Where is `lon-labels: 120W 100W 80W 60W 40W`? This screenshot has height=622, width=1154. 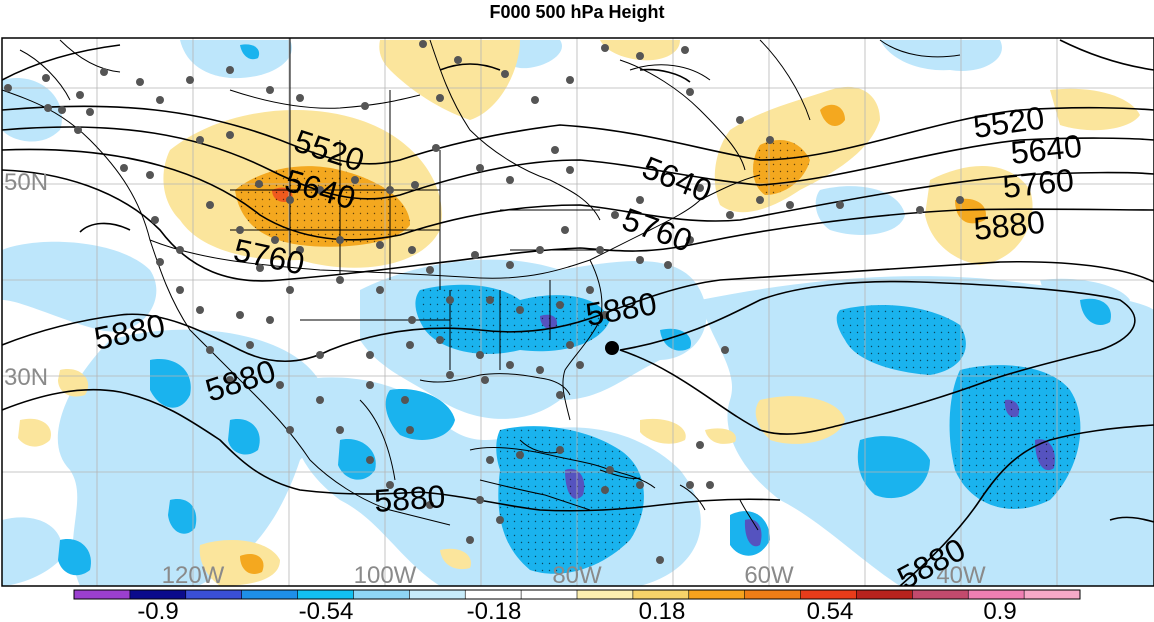
lon-labels: 120W 100W 80W 60W 40W is located at coordinates (574, 575).